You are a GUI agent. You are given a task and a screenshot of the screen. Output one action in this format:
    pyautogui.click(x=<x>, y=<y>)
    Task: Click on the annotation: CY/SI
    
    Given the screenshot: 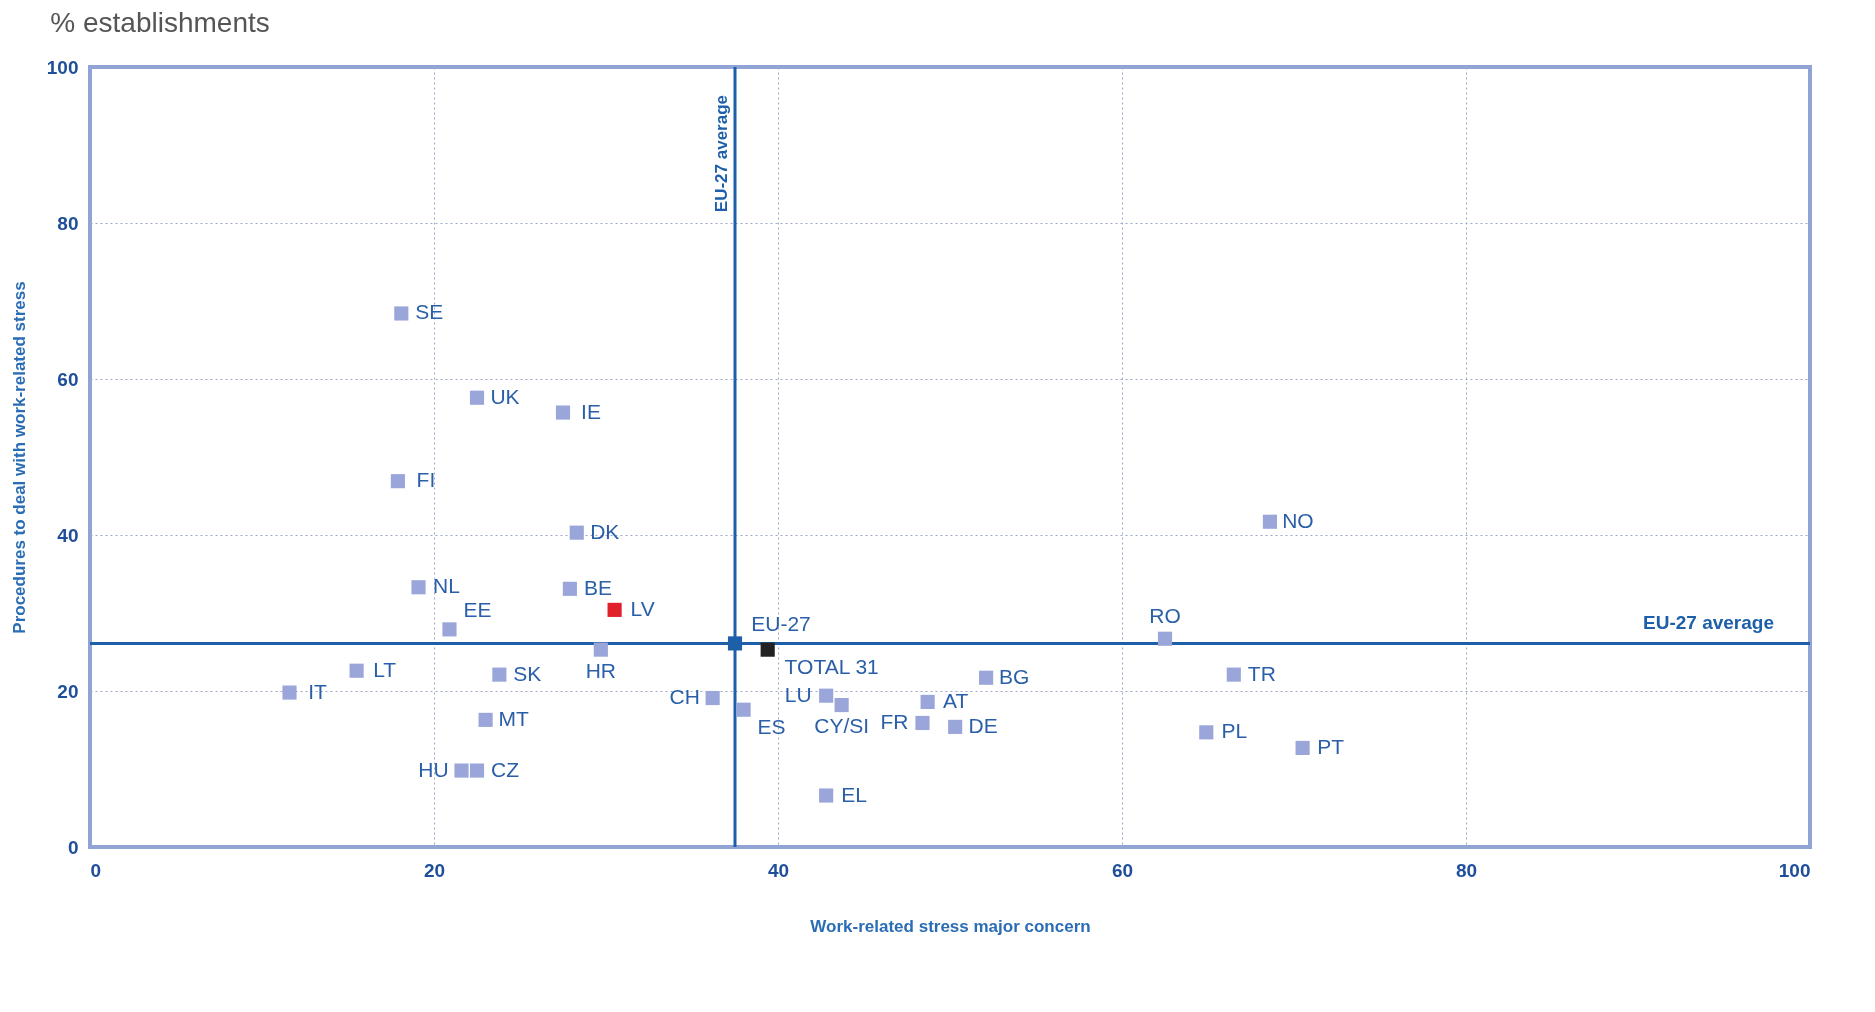 What is the action you would take?
    pyautogui.click(x=842, y=726)
    